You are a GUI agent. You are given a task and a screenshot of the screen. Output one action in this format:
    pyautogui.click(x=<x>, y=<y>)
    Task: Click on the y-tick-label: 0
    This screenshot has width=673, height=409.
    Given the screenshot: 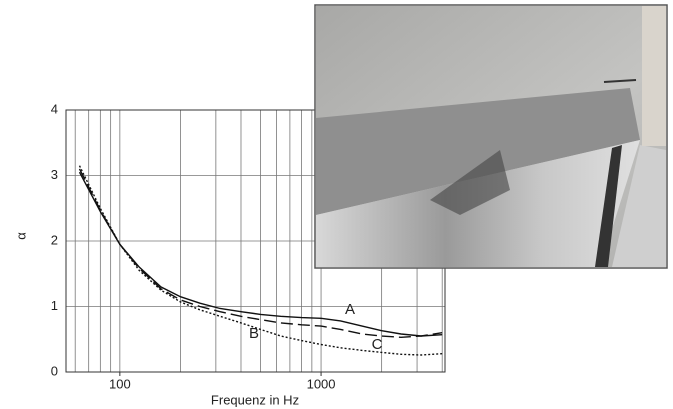 What is the action you would take?
    pyautogui.click(x=54, y=370)
    